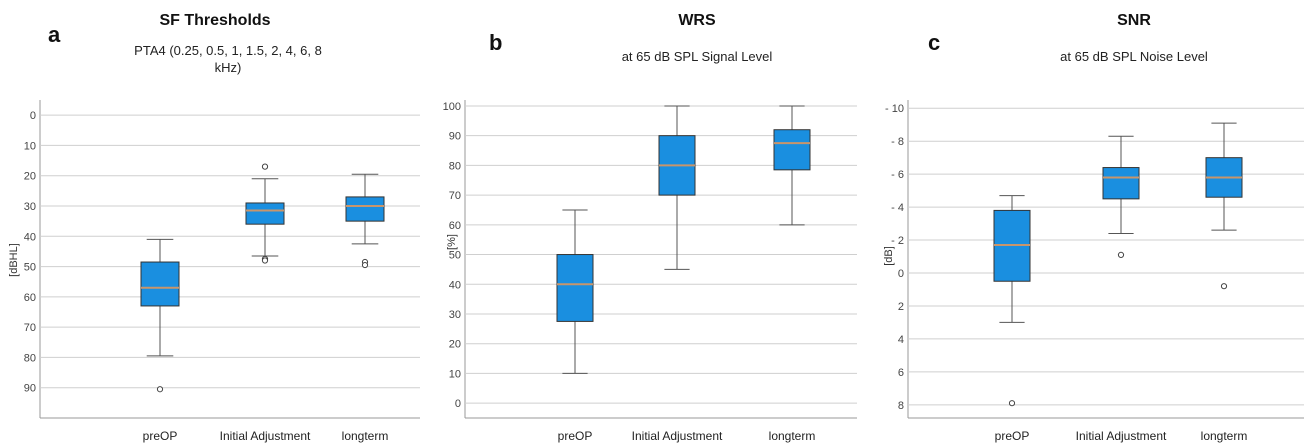 The image size is (1309, 444). What do you see at coordinates (697, 56) in the screenshot?
I see `chart-subtitle: at 65 dB SPL Signal Level` at bounding box center [697, 56].